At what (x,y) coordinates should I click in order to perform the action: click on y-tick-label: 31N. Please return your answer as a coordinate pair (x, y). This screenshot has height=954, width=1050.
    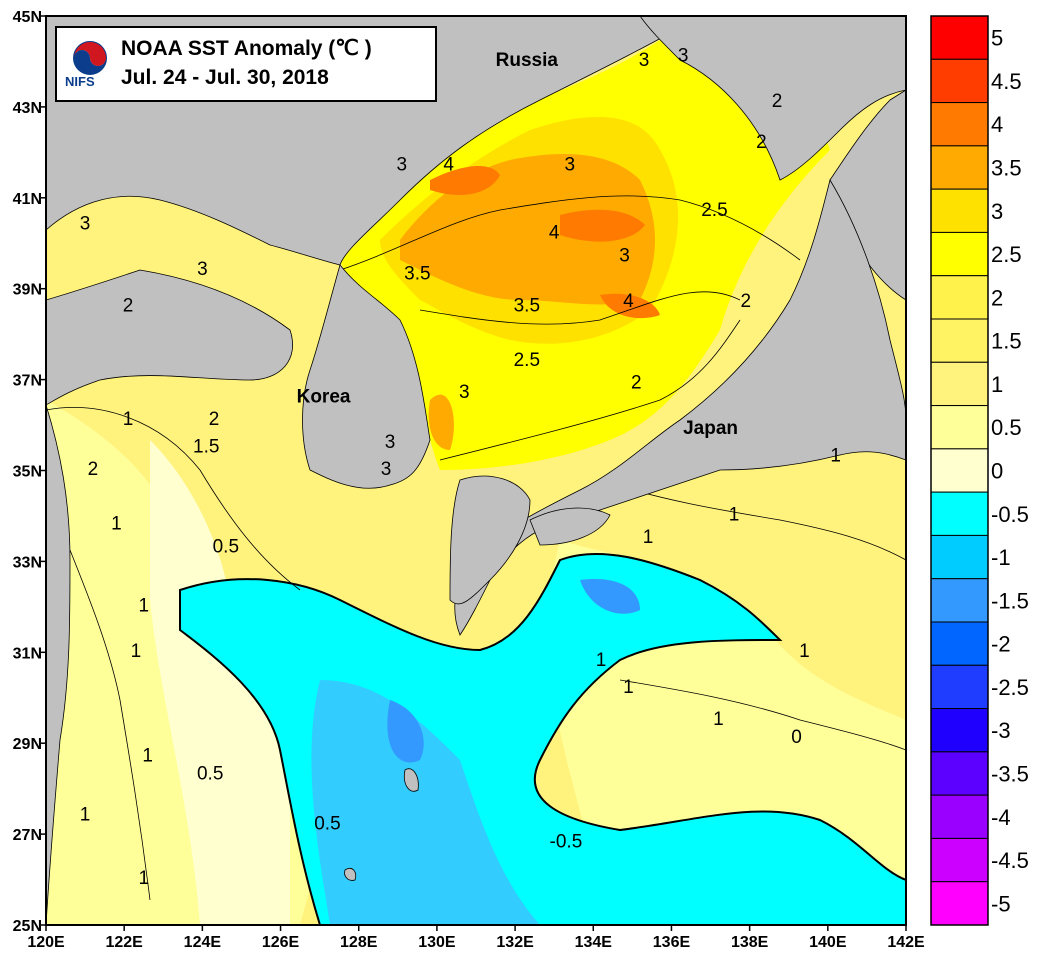
    Looking at the image, I should click on (27, 653).